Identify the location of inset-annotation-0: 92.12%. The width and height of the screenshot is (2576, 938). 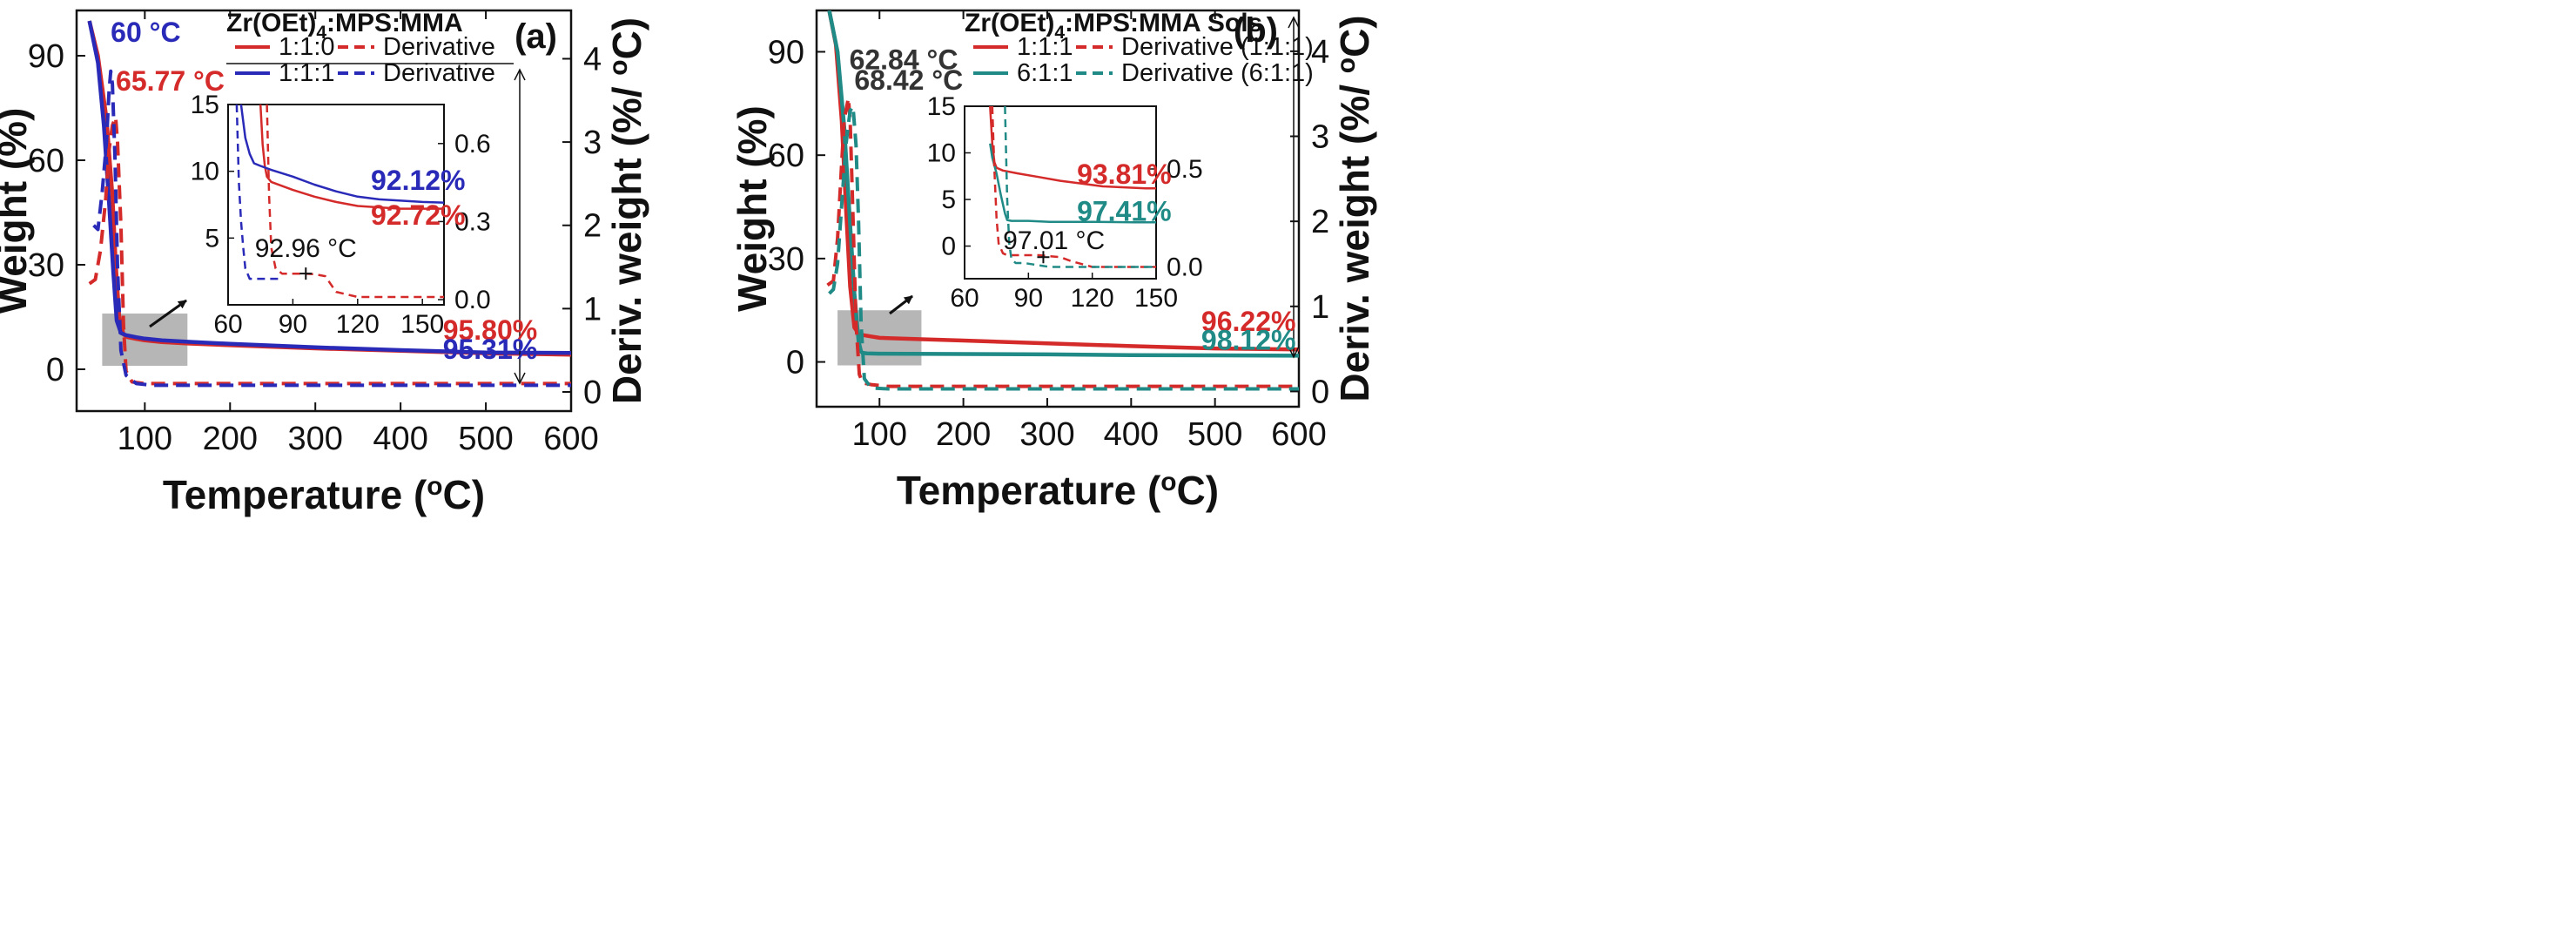
(418, 180).